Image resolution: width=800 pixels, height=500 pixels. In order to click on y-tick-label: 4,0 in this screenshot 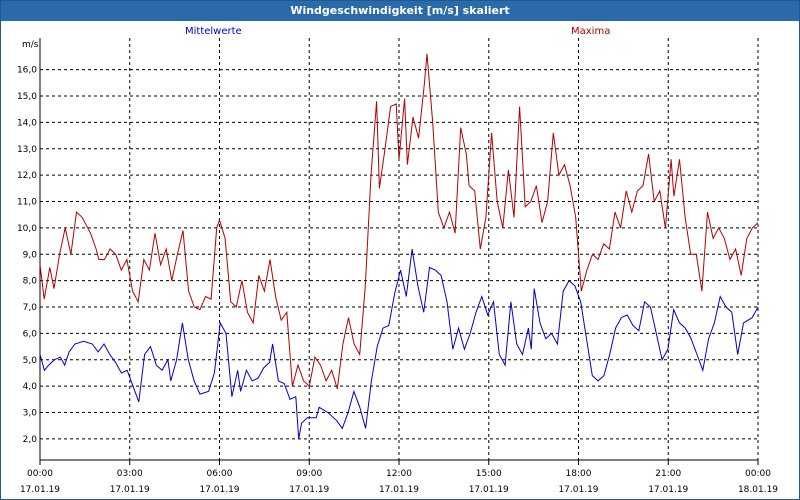, I will do `click(30, 387)`.